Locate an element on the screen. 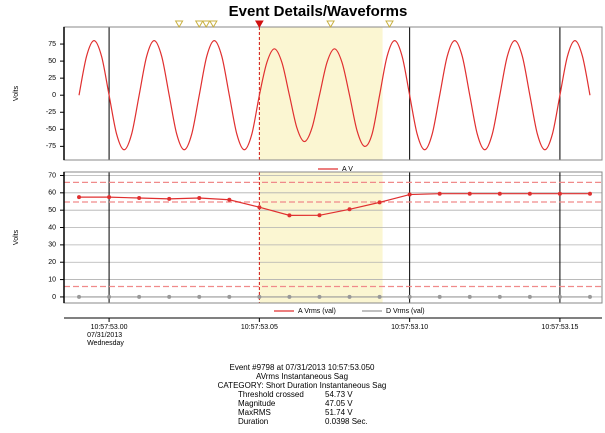 The height and width of the screenshot is (433, 605). info-label: Duration is located at coordinates (253, 421).